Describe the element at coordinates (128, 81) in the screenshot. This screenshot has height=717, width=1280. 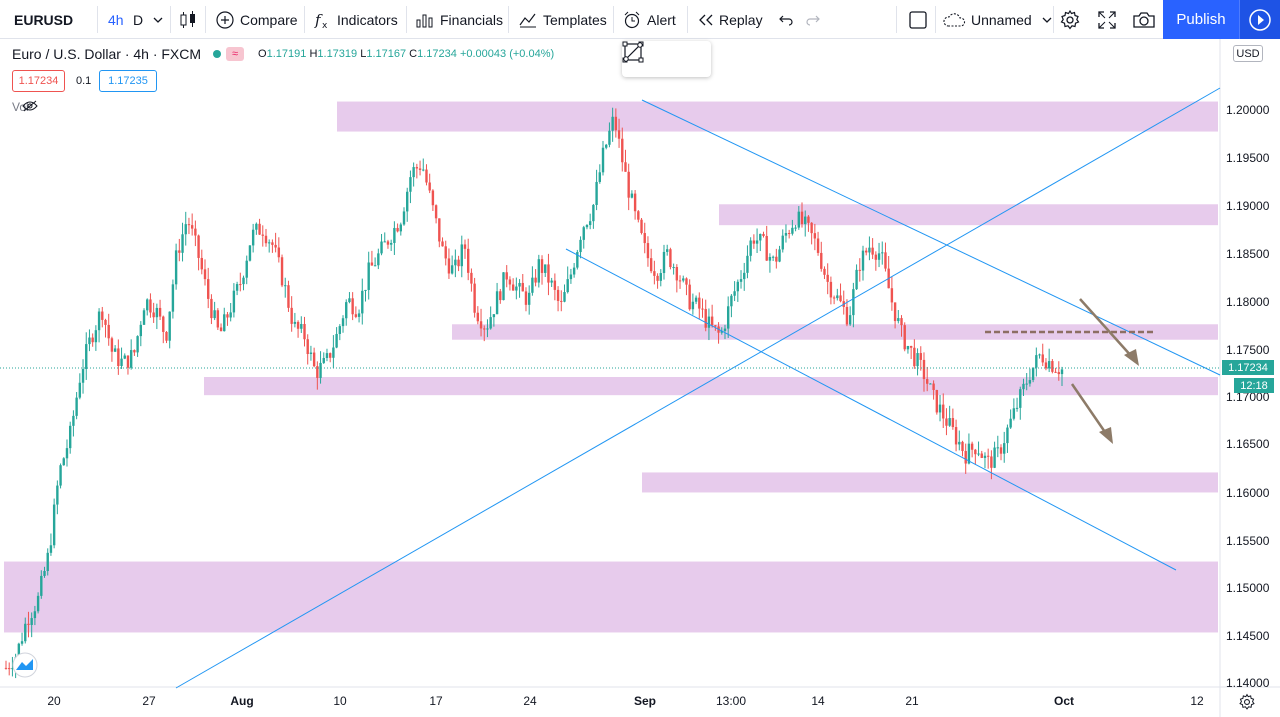
I see `buy-button: 1.17235` at that location.